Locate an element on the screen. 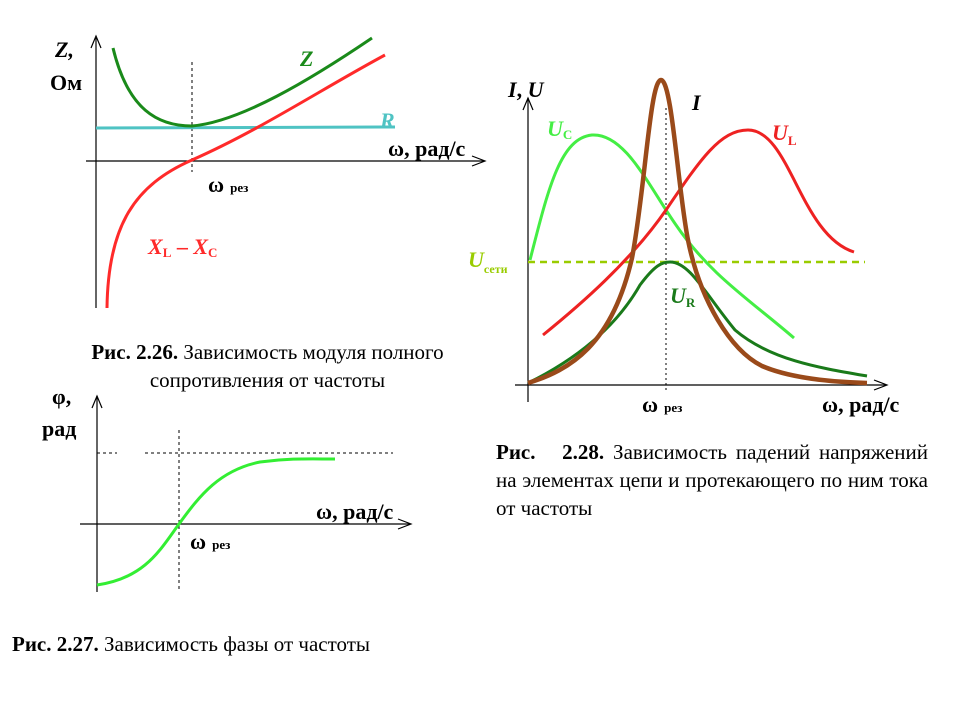  fig26-x-arrow is located at coordinates (479, 161).